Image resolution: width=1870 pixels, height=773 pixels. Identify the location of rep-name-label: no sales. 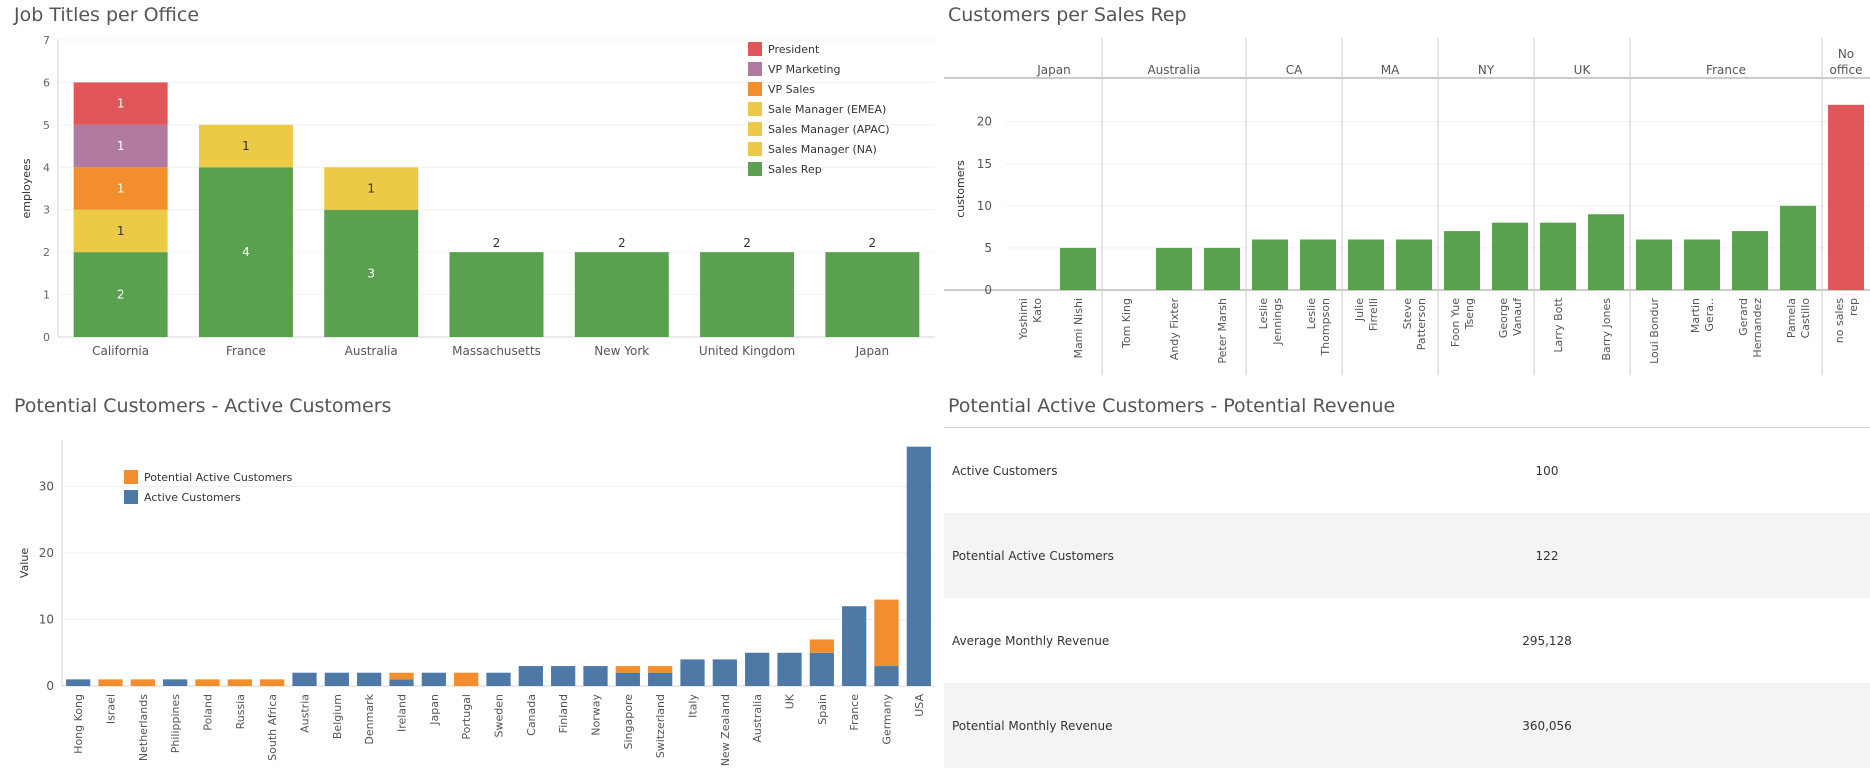
(1839, 320).